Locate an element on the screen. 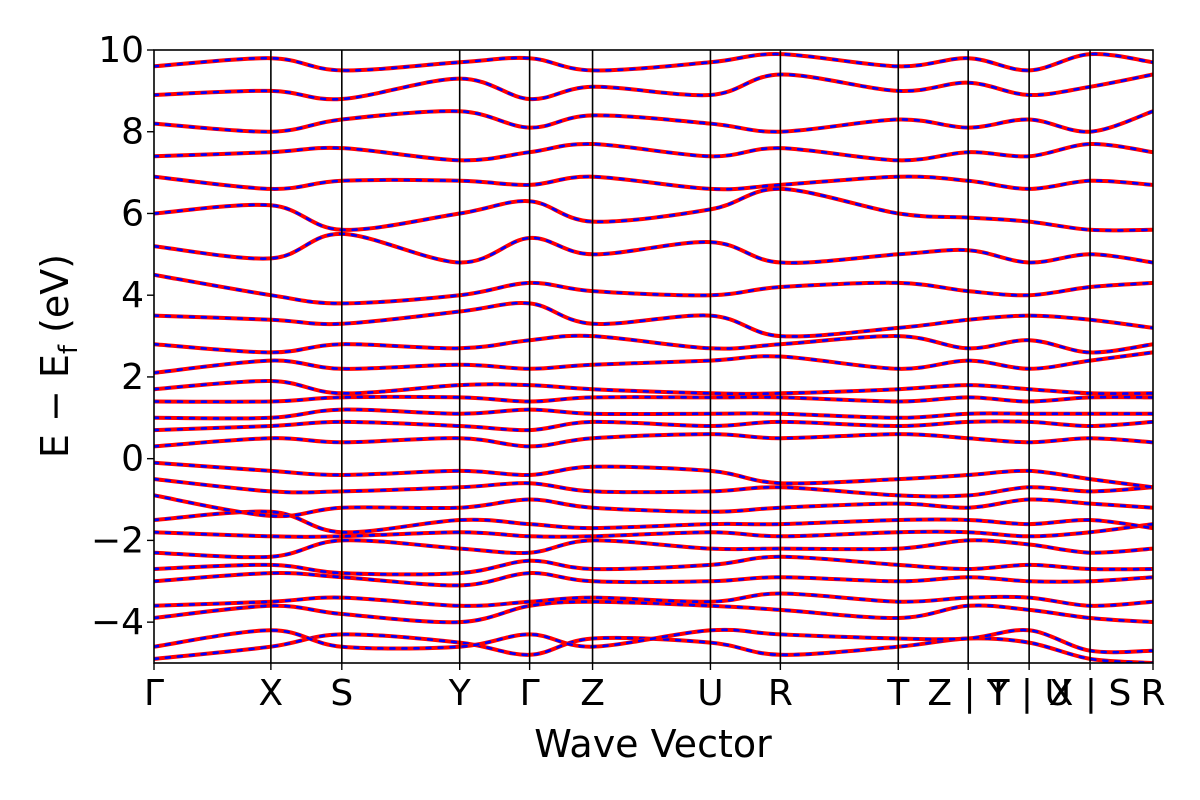 The width and height of the screenshot is (1200, 800). x-axis-title: Wave Vector is located at coordinates (653, 744).